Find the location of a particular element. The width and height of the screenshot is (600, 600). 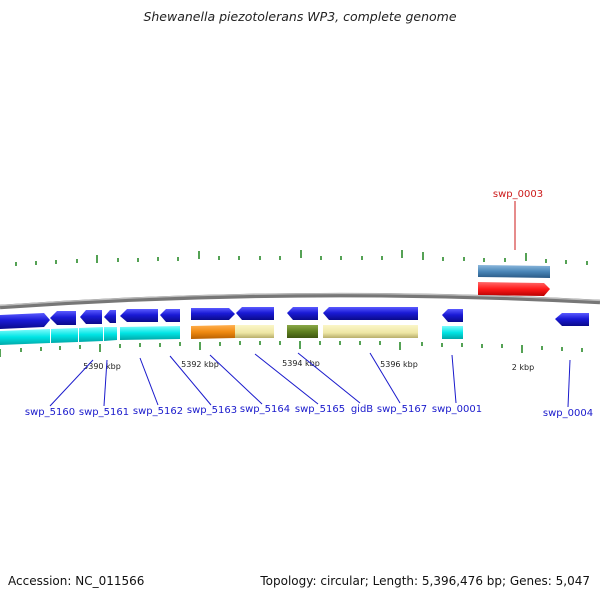

gene-label-gidB: gidB is located at coordinates (362, 409).